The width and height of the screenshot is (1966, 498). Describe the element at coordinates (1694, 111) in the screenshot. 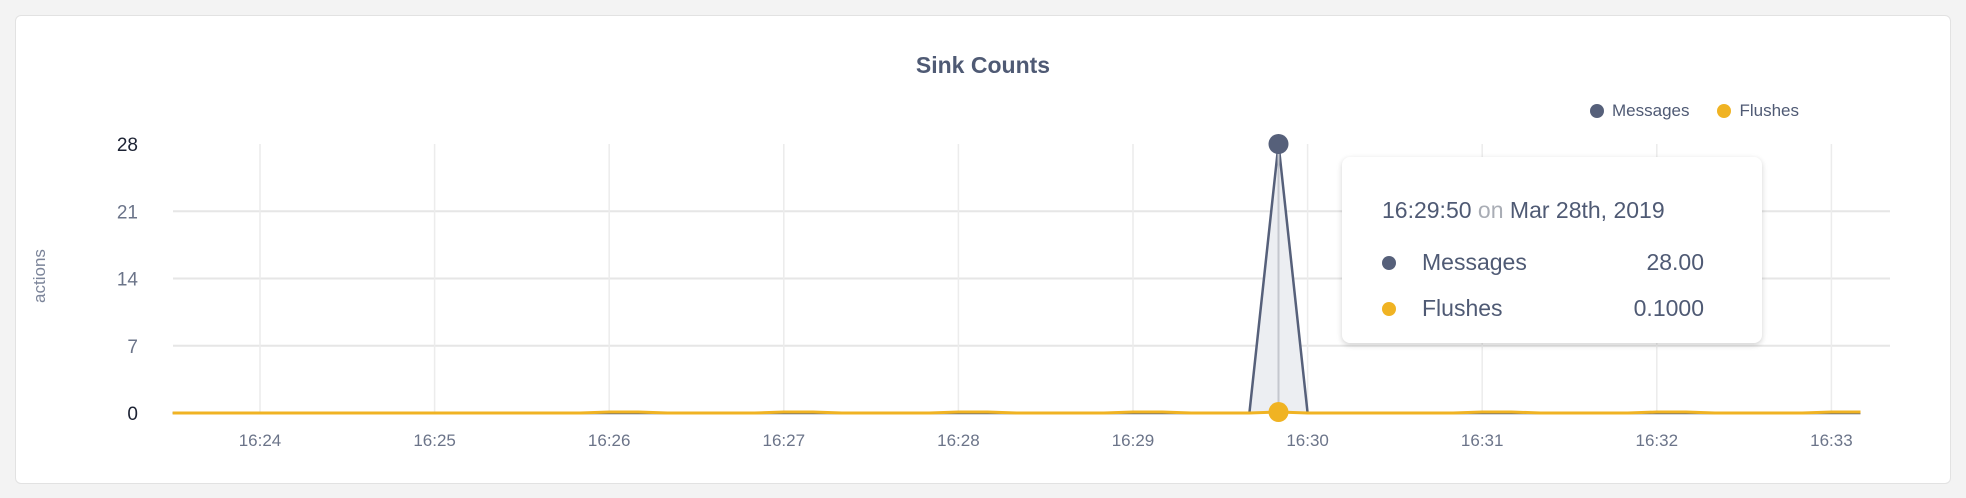

I see `legend: Messages Flushes` at that location.